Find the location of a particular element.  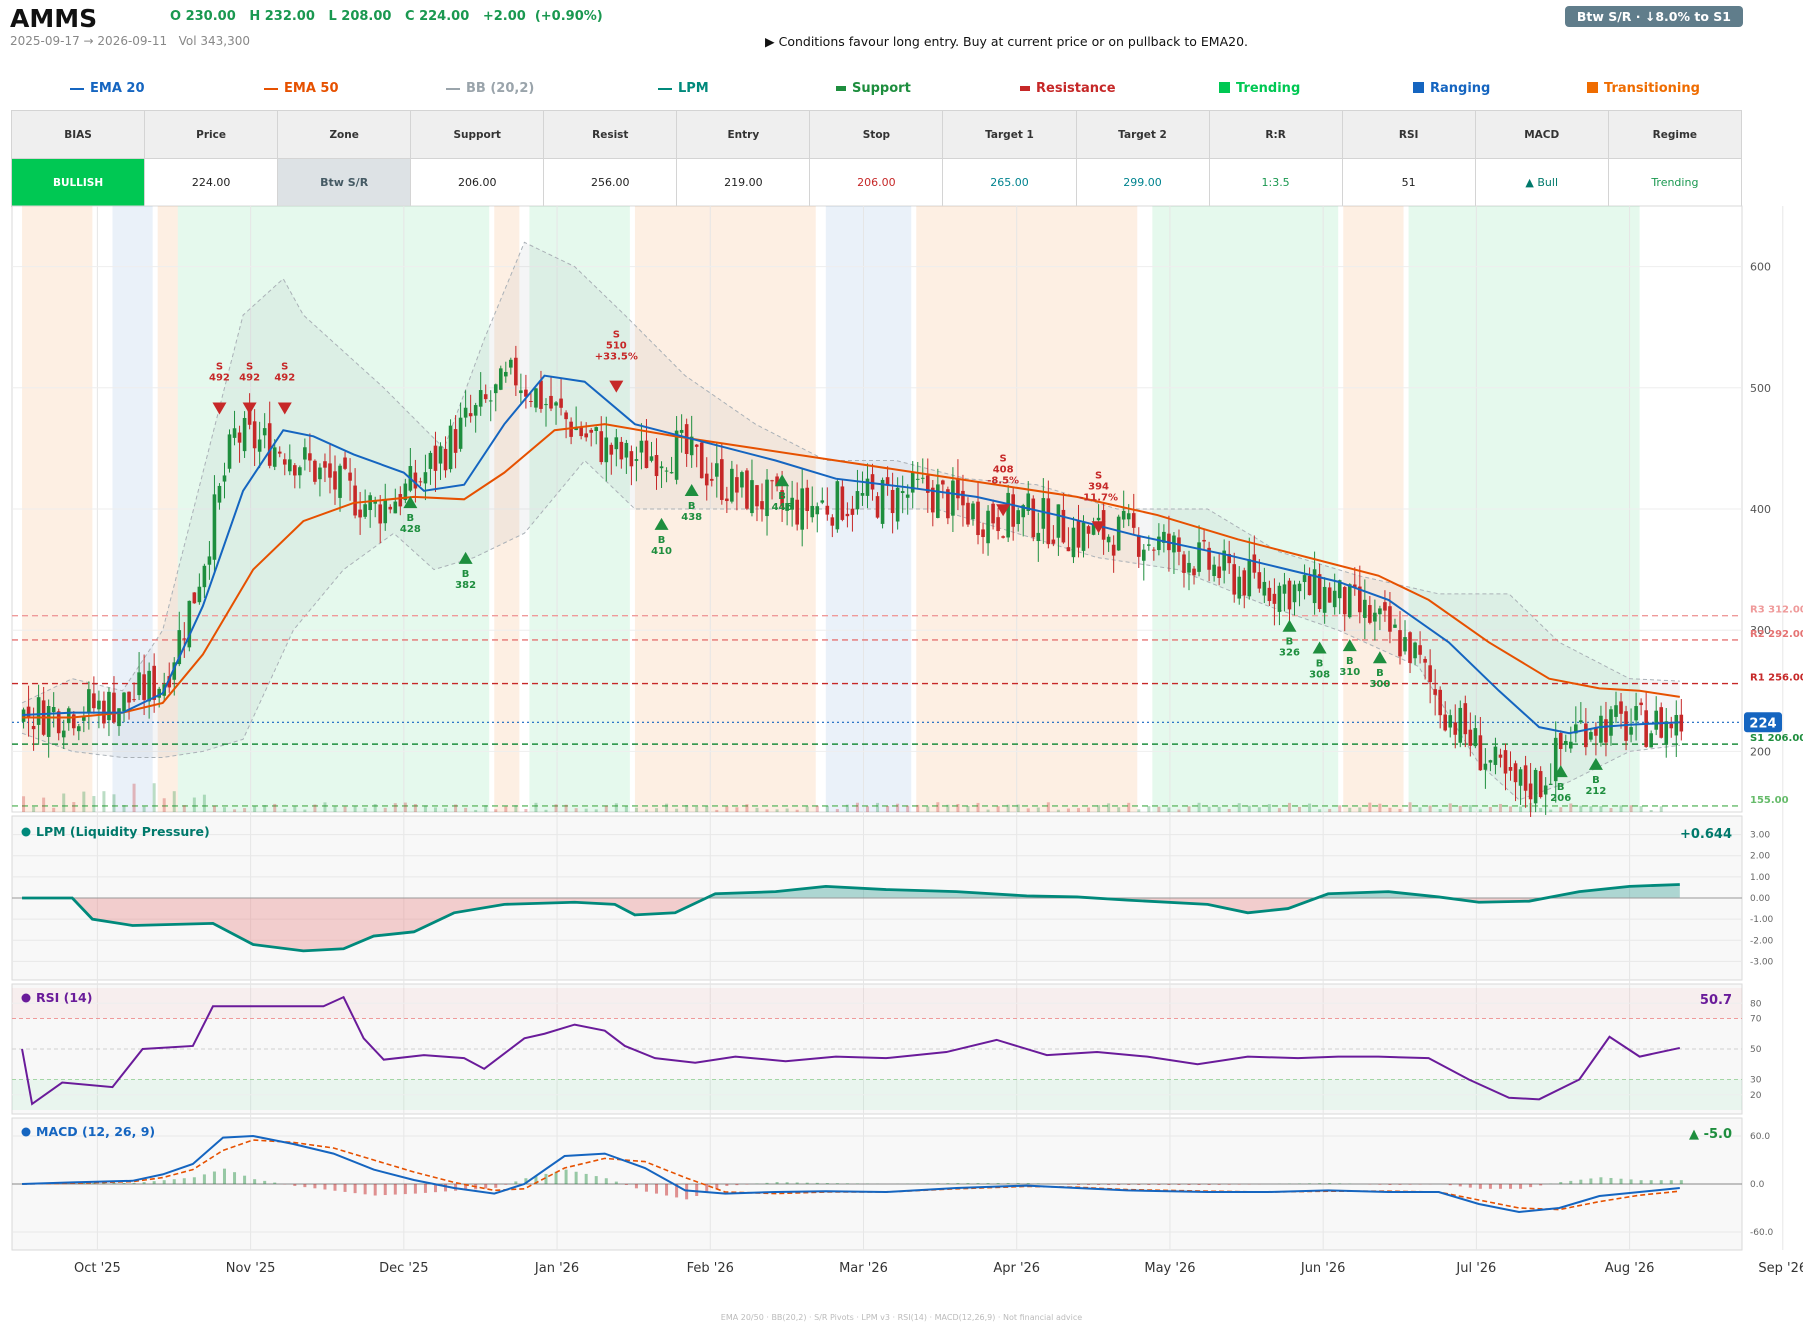

x-tick-label: Dec '25 is located at coordinates (403, 1268).